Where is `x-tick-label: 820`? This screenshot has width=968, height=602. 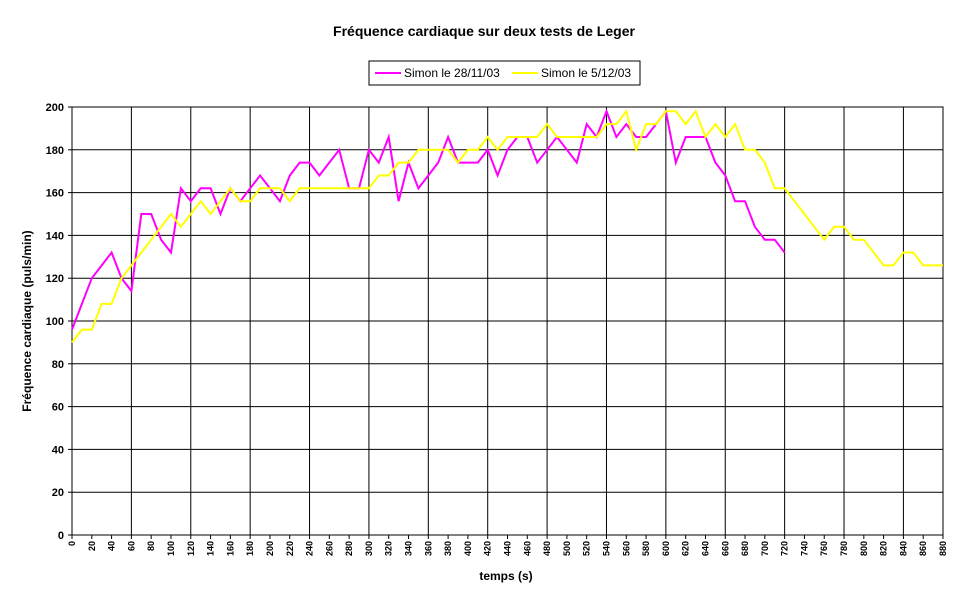 x-tick-label: 820 is located at coordinates (884, 548).